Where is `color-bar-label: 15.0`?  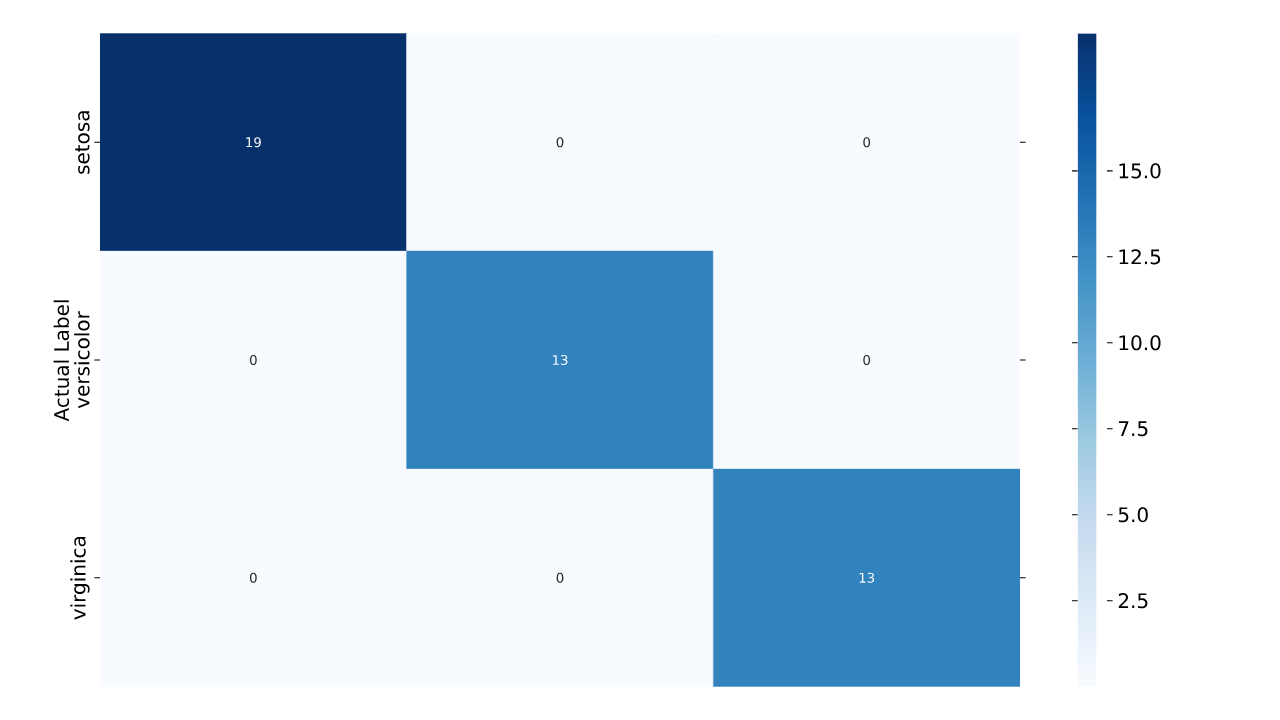 color-bar-label: 15.0 is located at coordinates (1140, 171).